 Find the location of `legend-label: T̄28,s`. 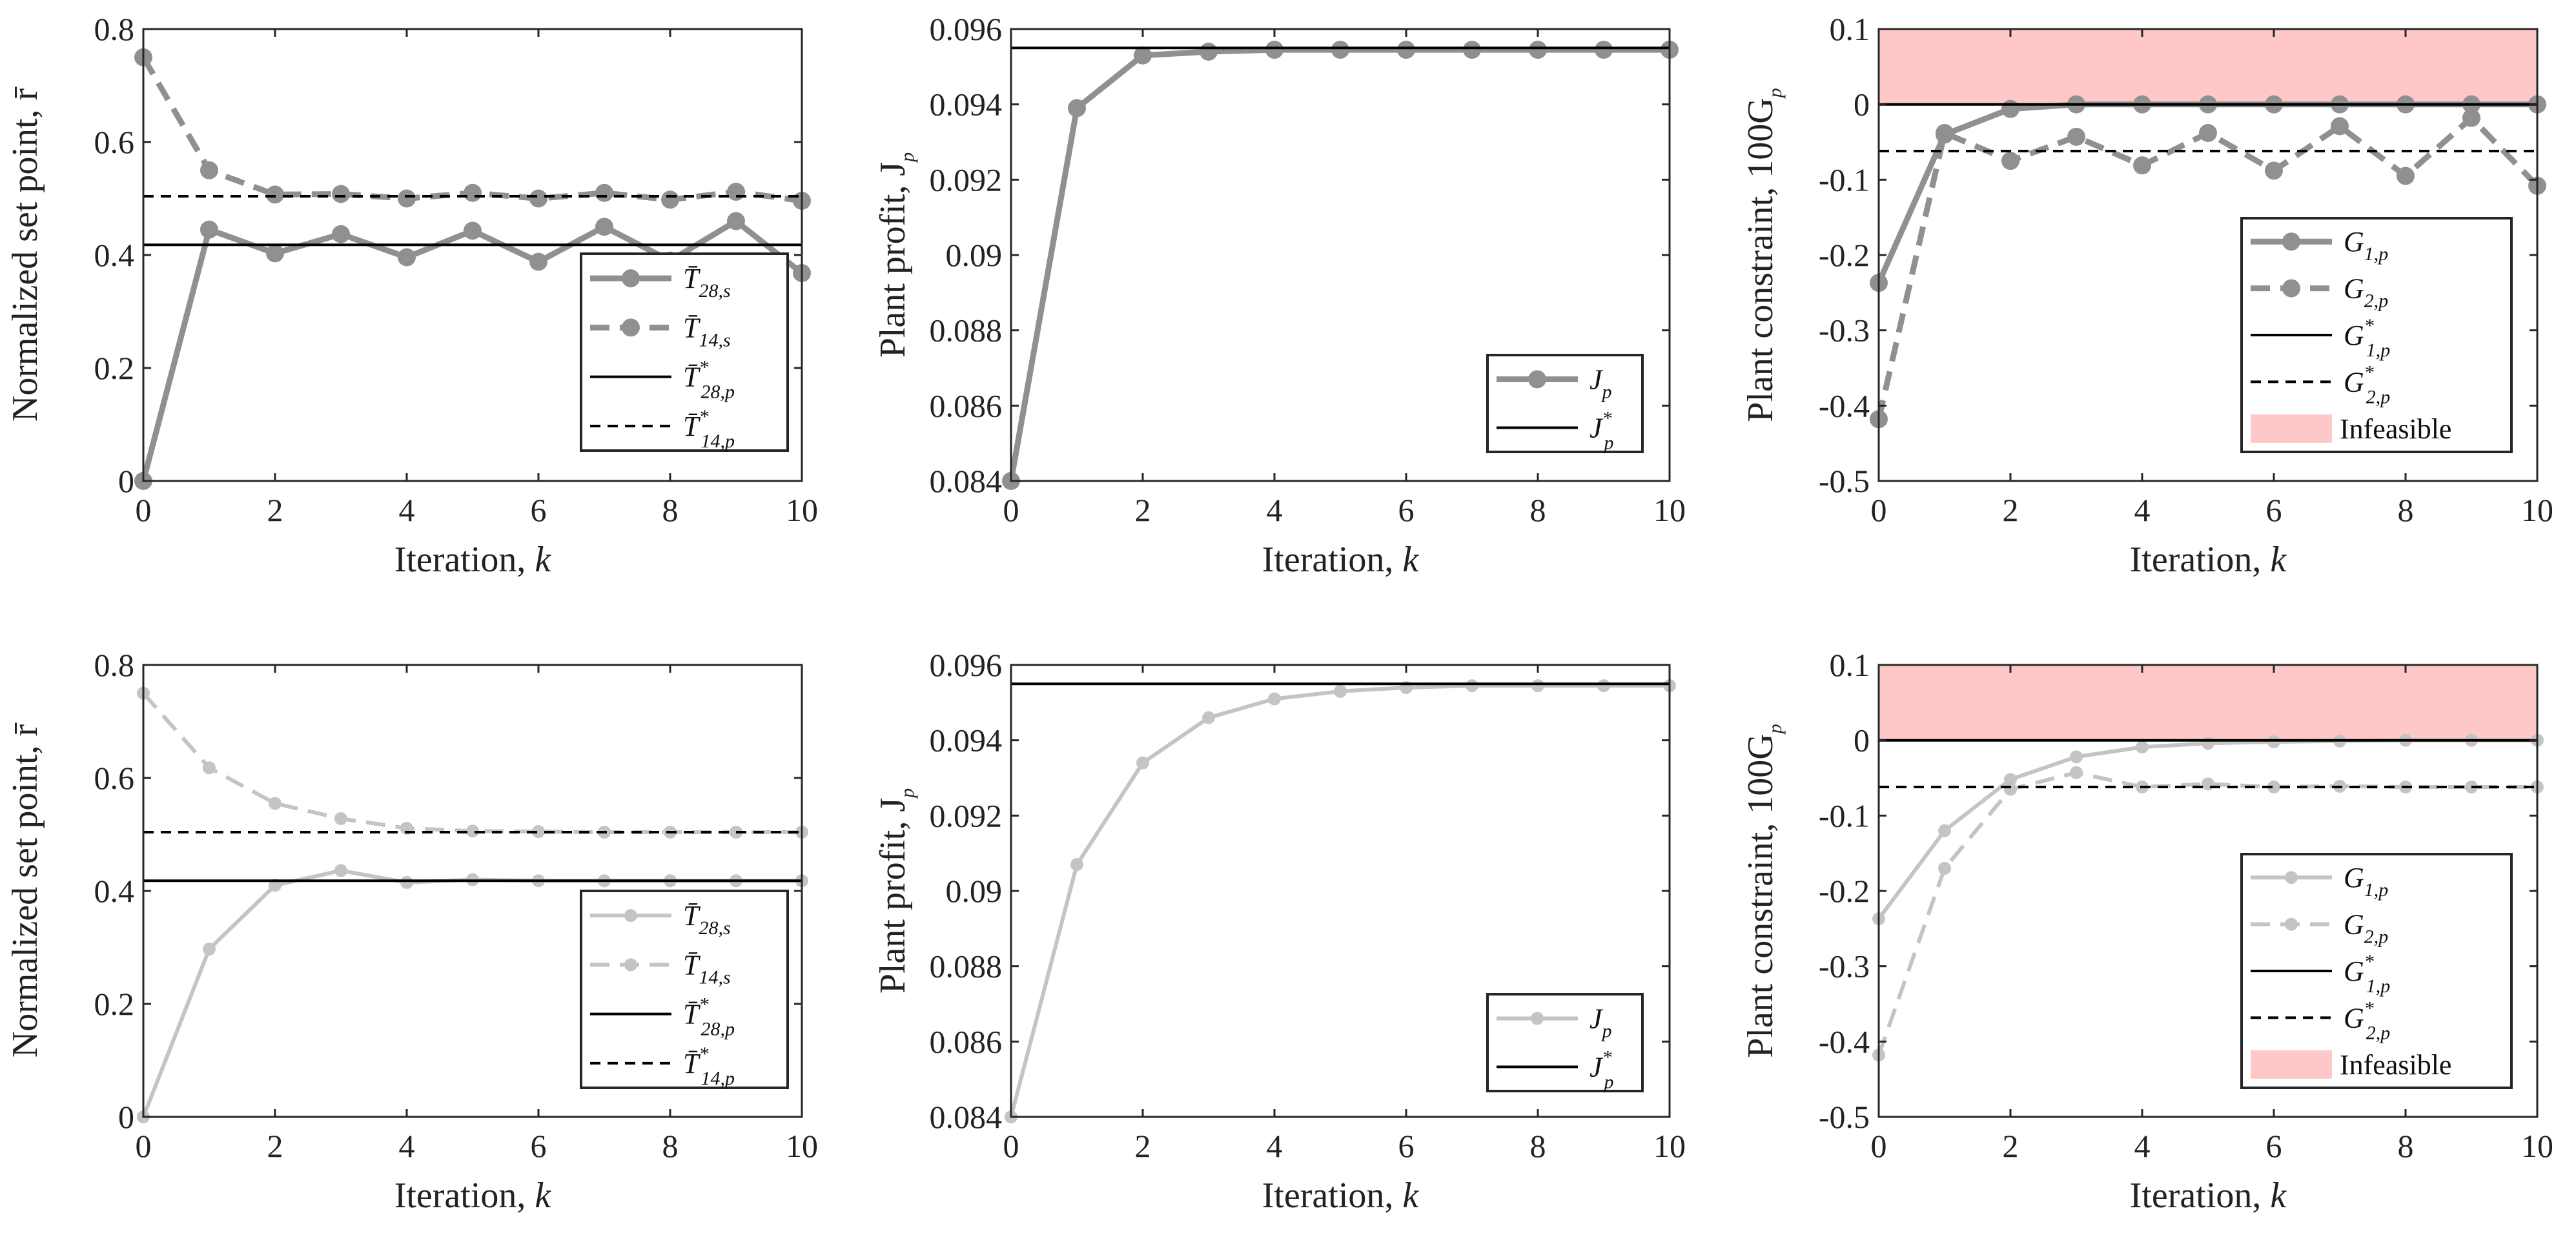

legend-label: T̄28,s is located at coordinates (707, 919).